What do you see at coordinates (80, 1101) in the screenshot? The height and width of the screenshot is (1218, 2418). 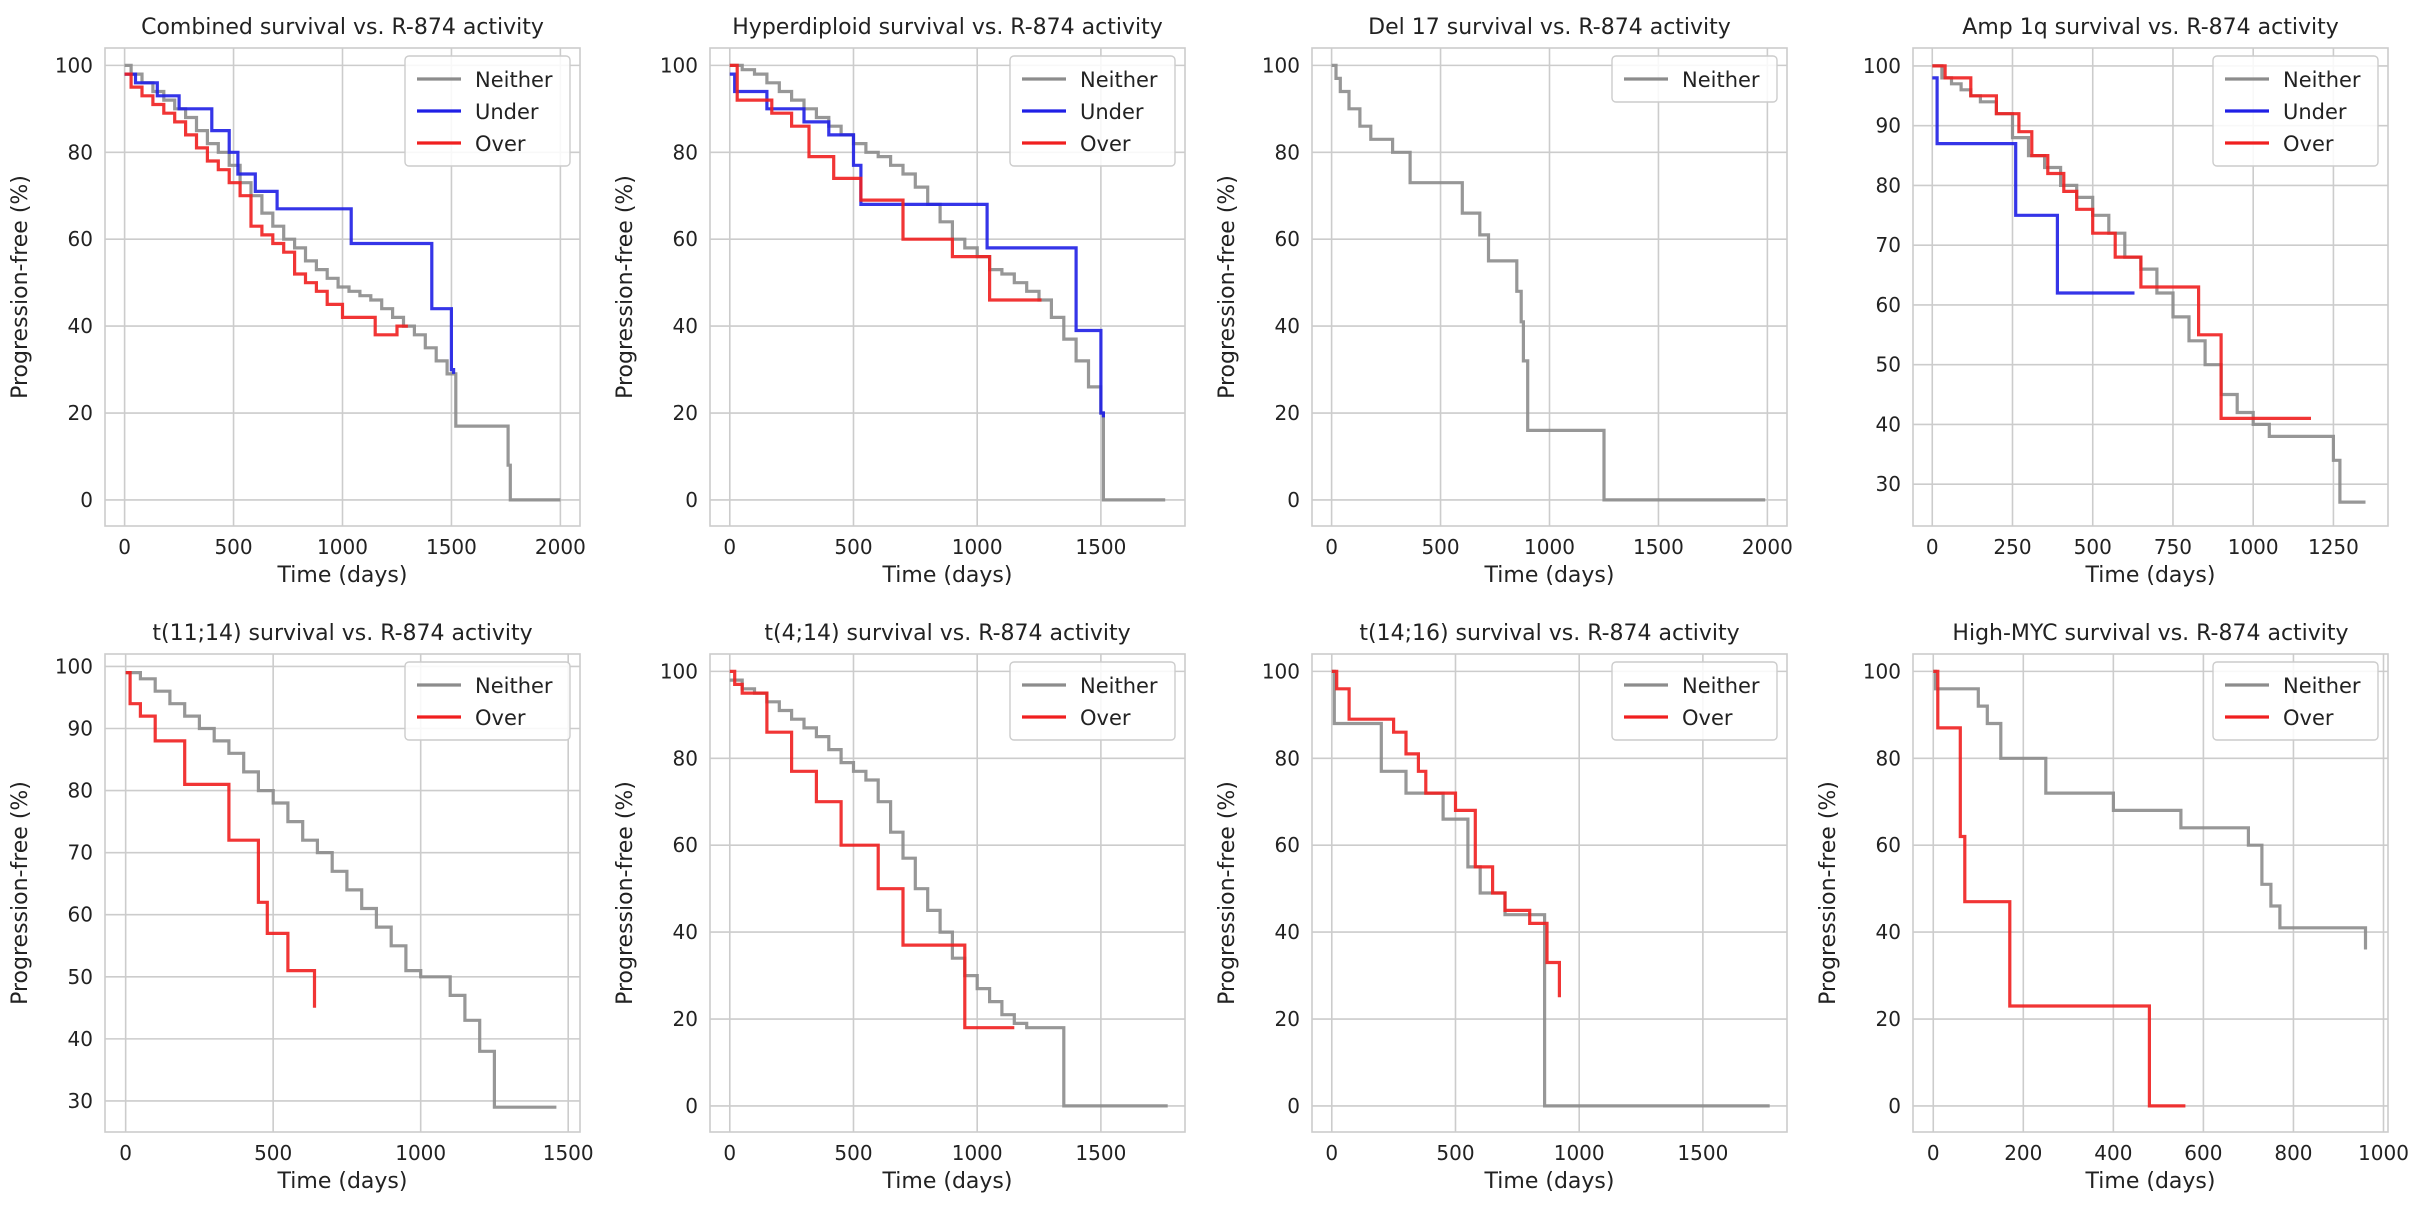 I see `y-tick-label: 30` at bounding box center [80, 1101].